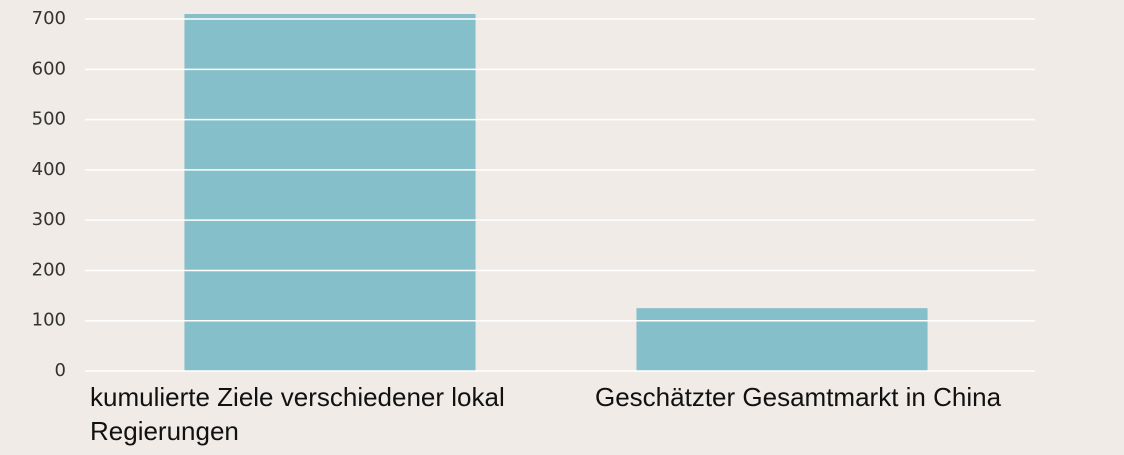 The height and width of the screenshot is (455, 1124). What do you see at coordinates (49, 119) in the screenshot?
I see `y-tick-label: 500` at bounding box center [49, 119].